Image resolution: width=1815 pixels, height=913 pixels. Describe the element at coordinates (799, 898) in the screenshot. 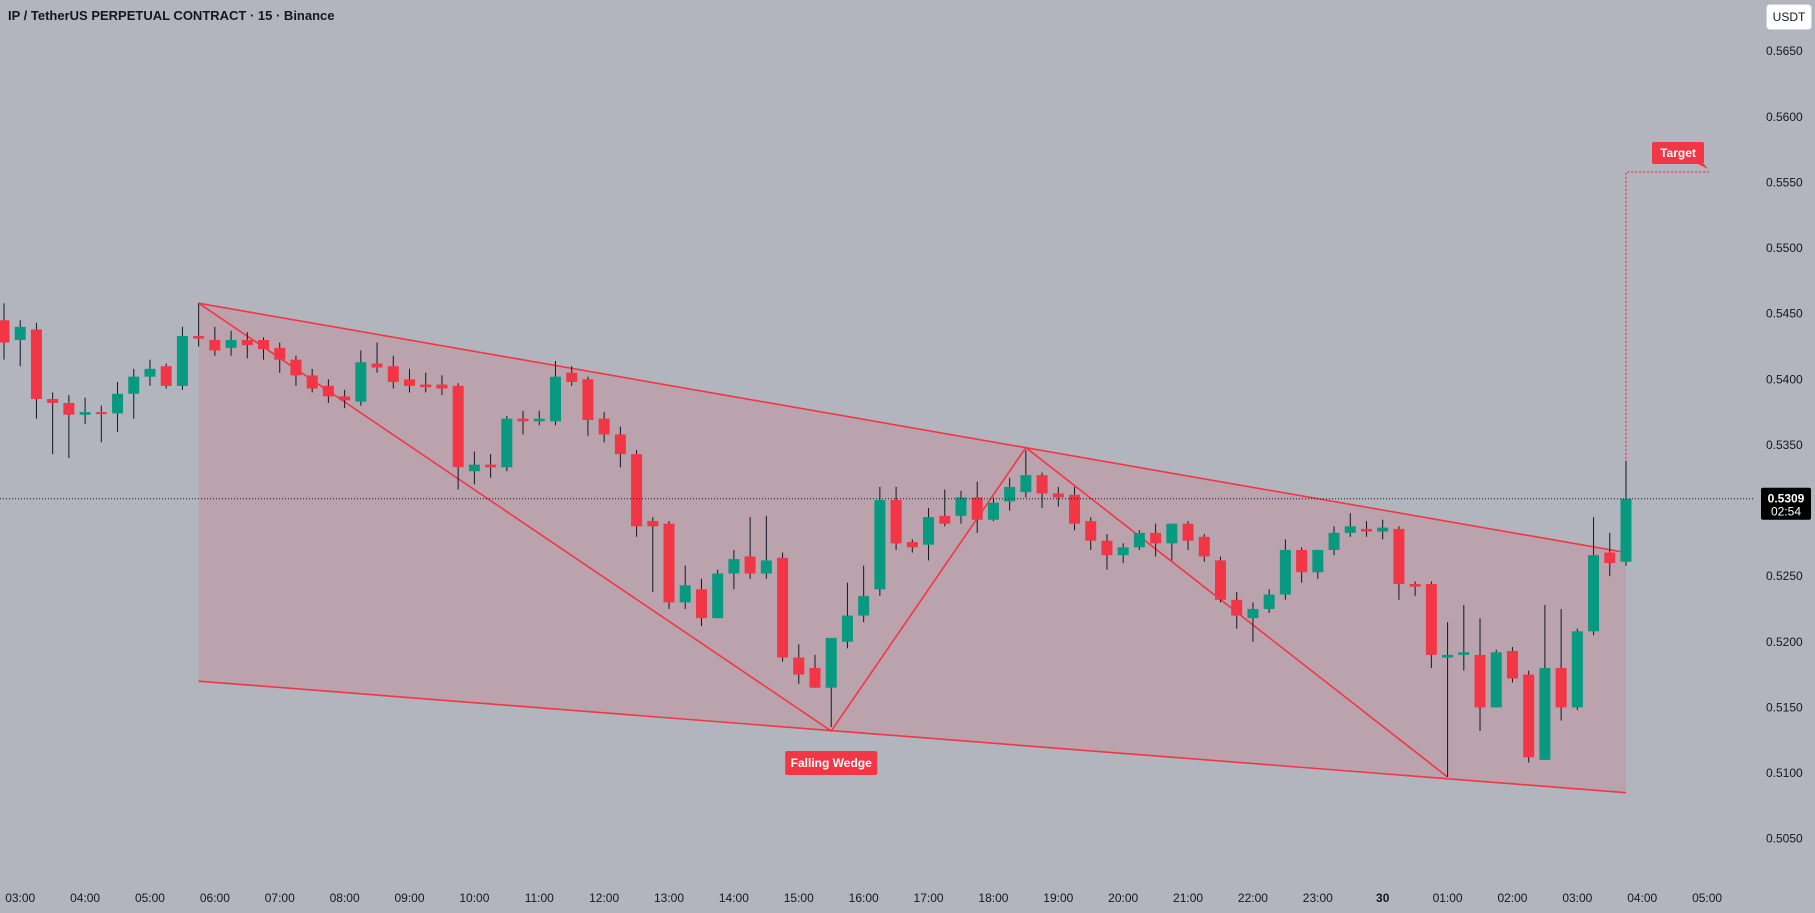

I see `x-tick-label: 15:00` at that location.